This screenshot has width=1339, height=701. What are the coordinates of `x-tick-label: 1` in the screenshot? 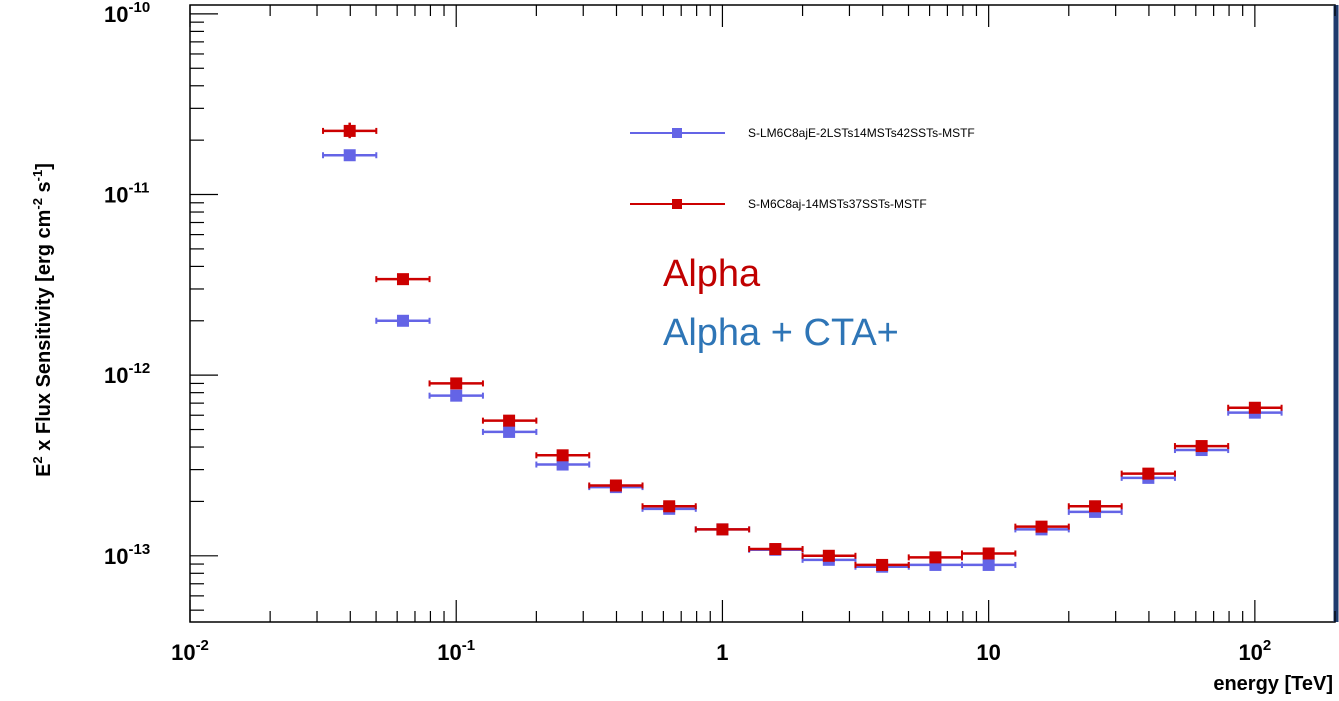 It's located at (722, 652).